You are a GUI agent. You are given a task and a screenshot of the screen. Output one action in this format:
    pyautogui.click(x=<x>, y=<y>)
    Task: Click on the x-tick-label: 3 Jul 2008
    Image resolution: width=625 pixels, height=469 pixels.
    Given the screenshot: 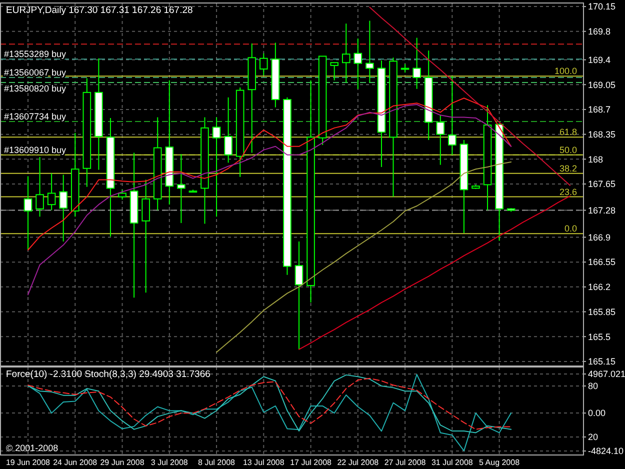 What is the action you would take?
    pyautogui.click(x=169, y=462)
    